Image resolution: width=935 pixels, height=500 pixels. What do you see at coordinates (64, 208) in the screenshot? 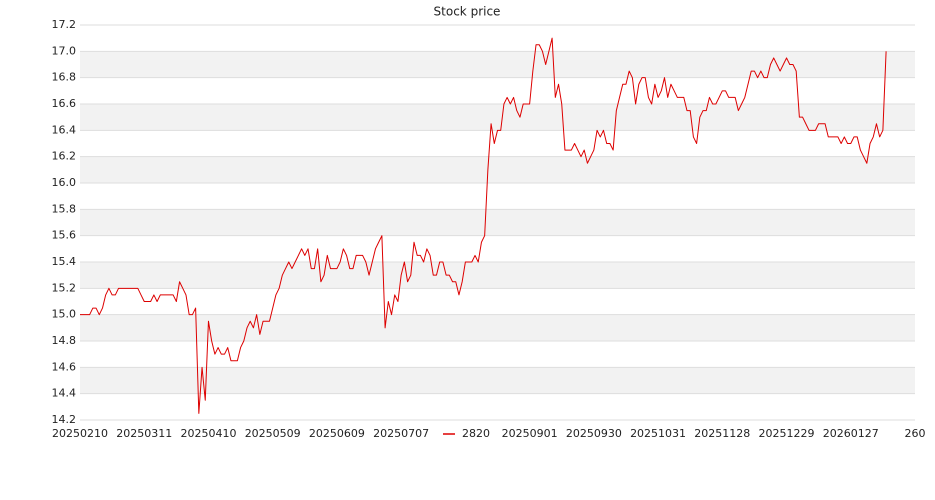
I see `y-tick-label: 15.8` at bounding box center [64, 208].